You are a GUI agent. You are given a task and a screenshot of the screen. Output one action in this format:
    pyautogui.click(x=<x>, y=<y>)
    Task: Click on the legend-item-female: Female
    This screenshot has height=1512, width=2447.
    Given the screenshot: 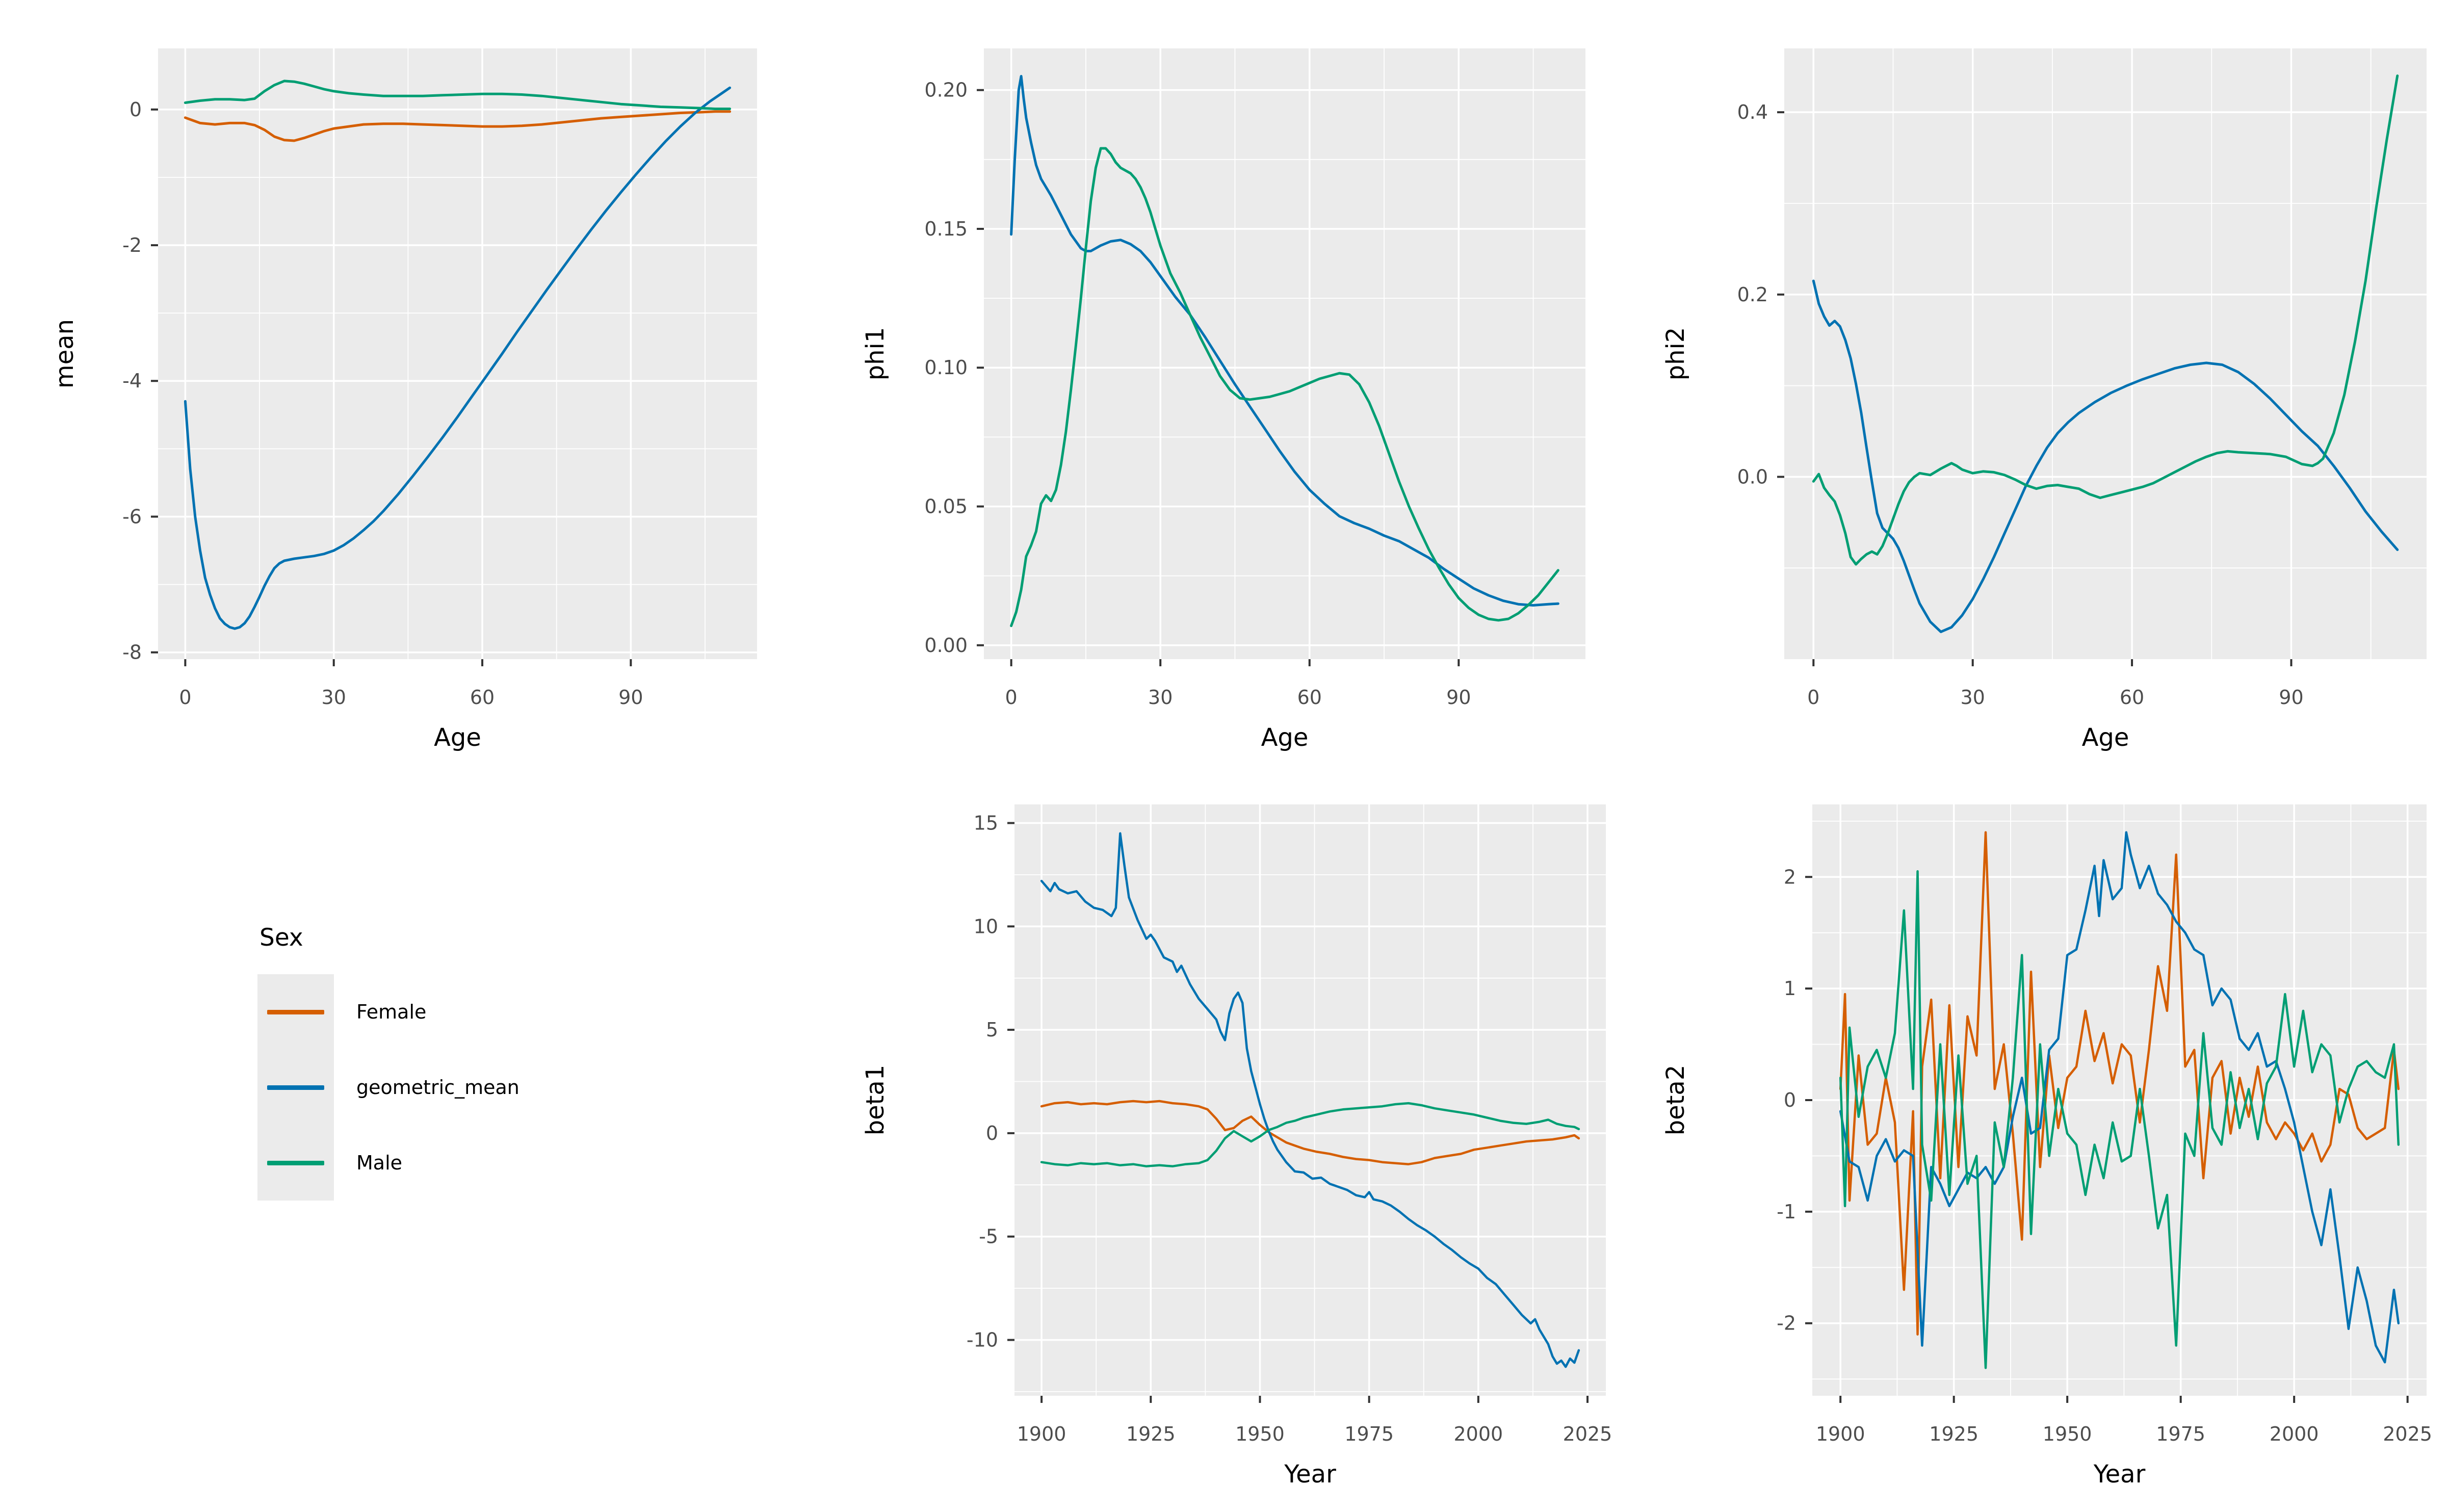 What is the action you would take?
    pyautogui.click(x=388, y=1012)
    